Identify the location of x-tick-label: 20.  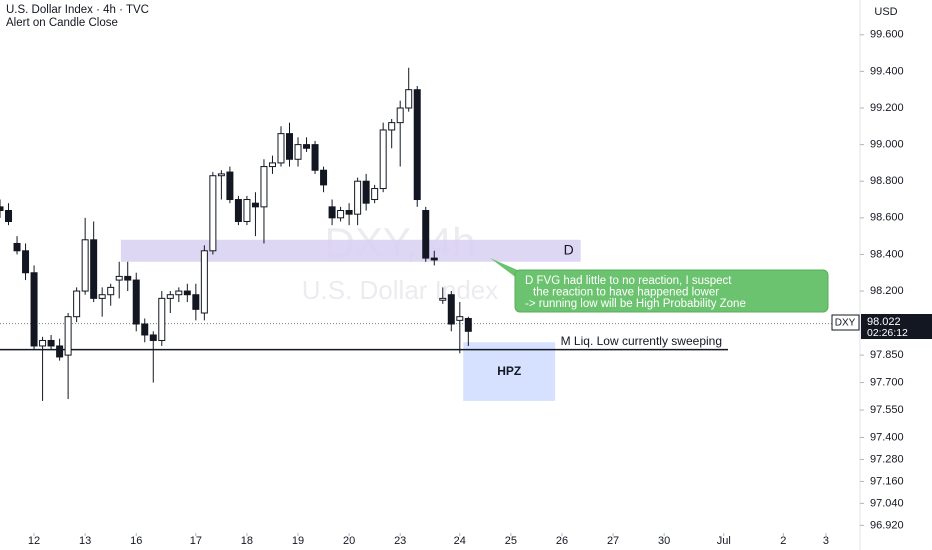
(349, 541).